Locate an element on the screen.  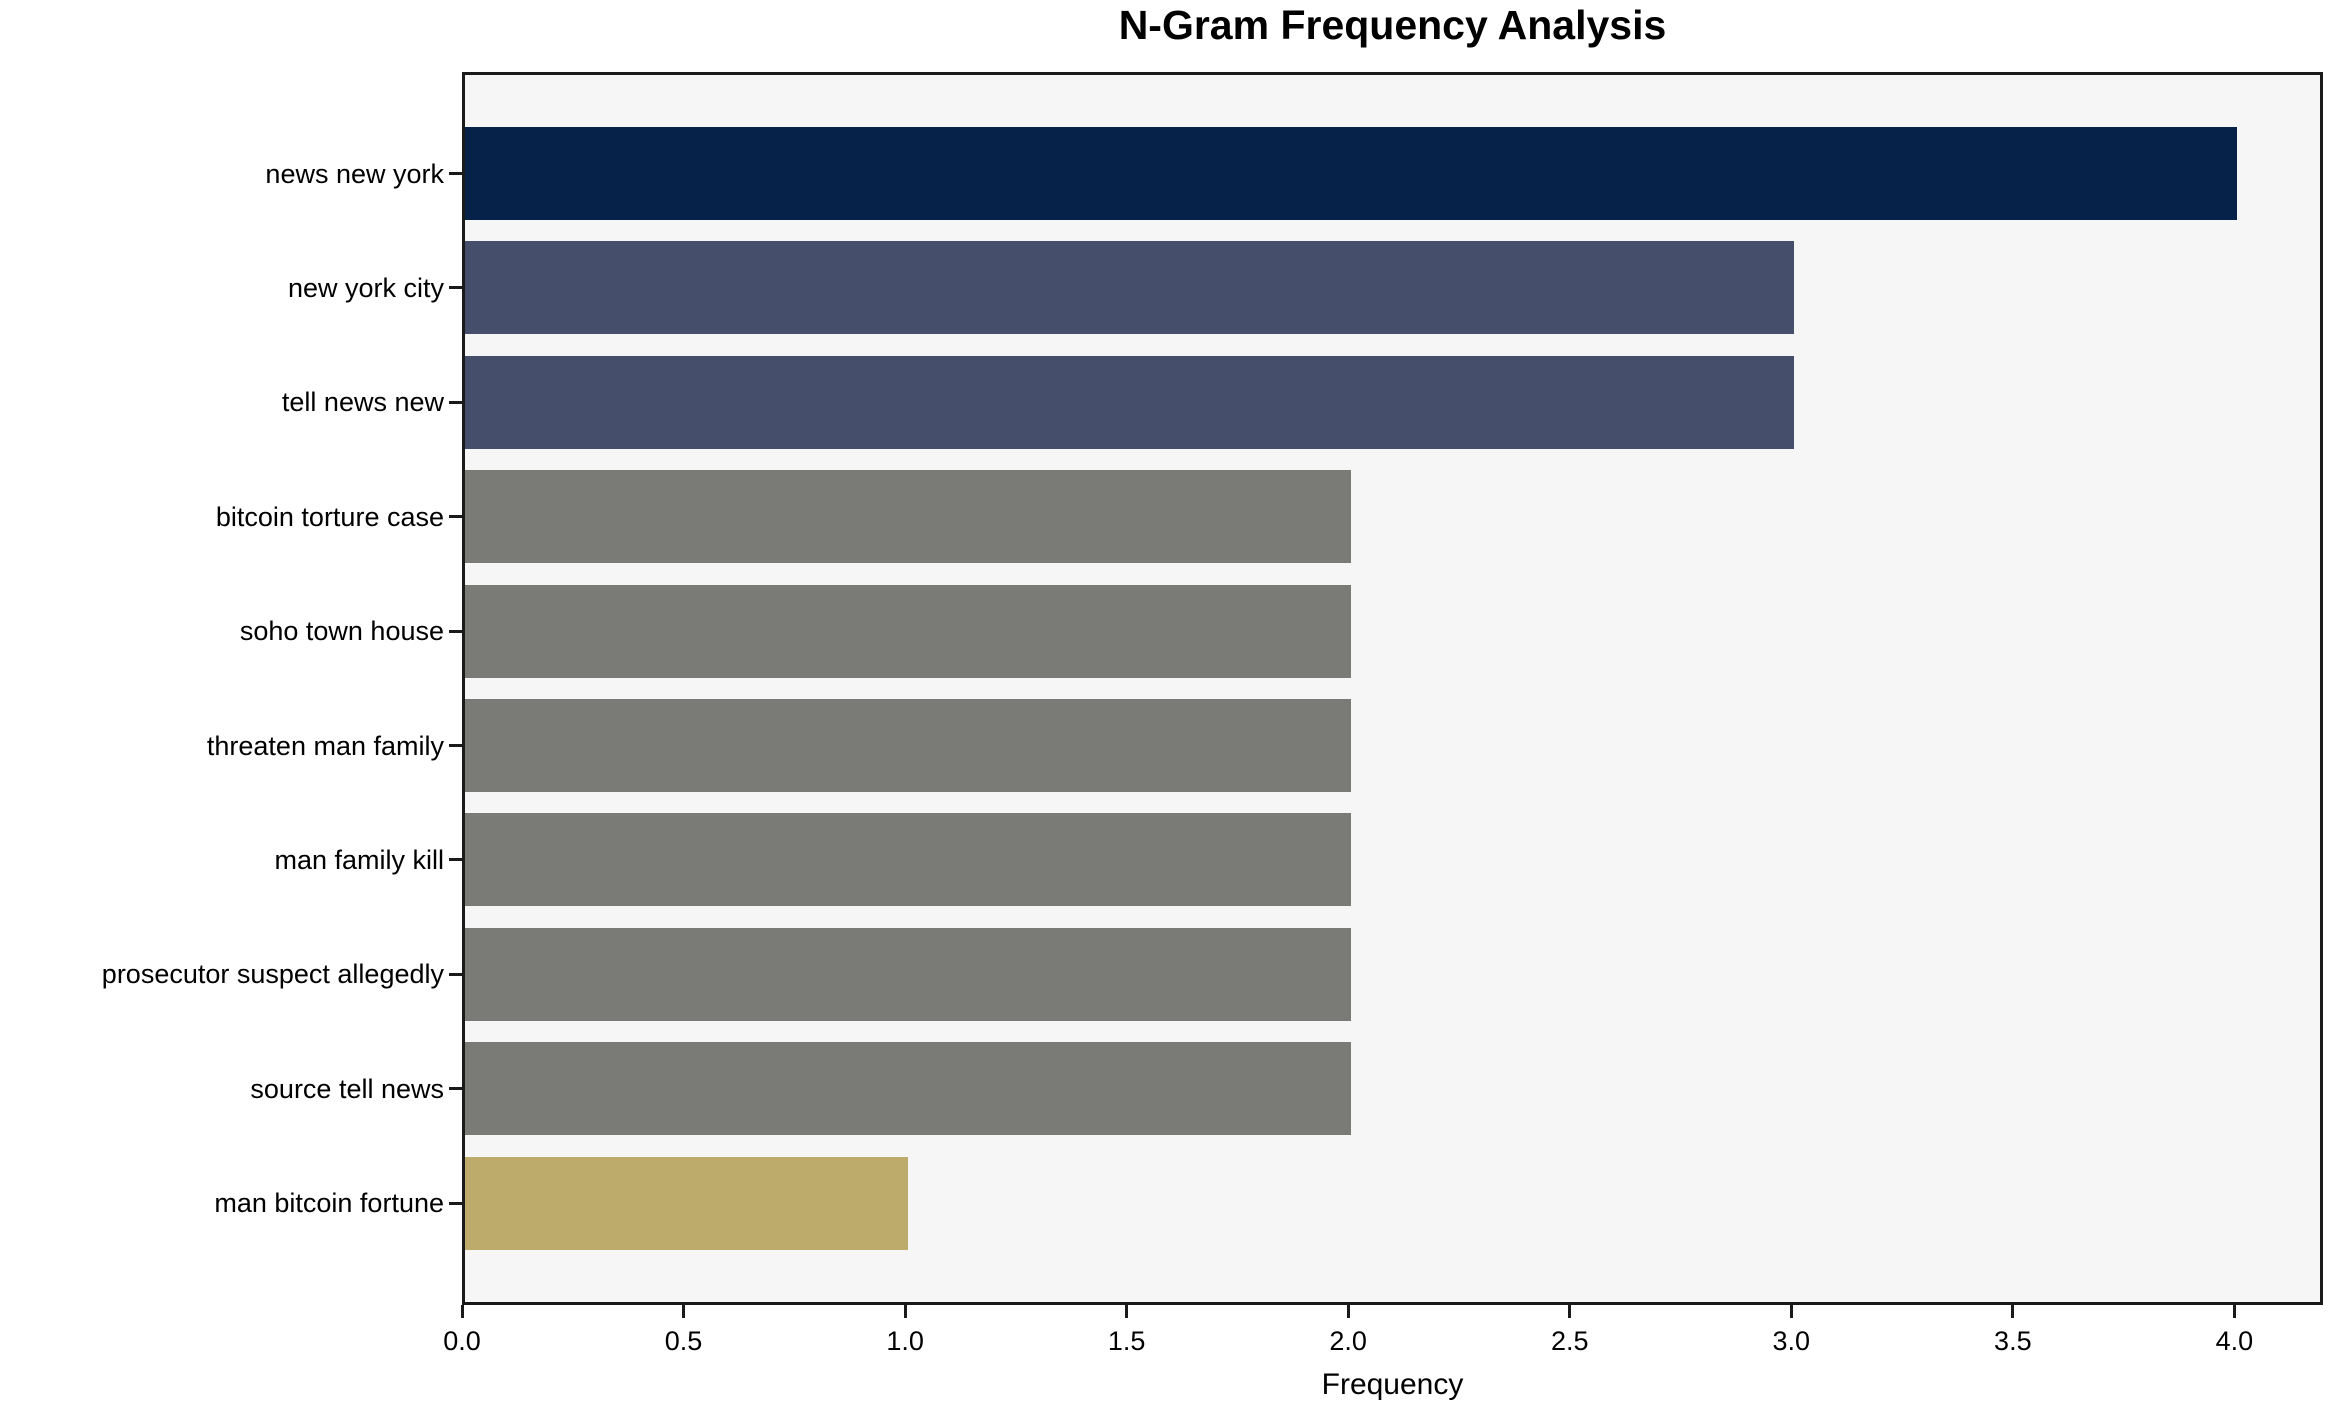
y-tick-label: tell news new is located at coordinates (362, 402).